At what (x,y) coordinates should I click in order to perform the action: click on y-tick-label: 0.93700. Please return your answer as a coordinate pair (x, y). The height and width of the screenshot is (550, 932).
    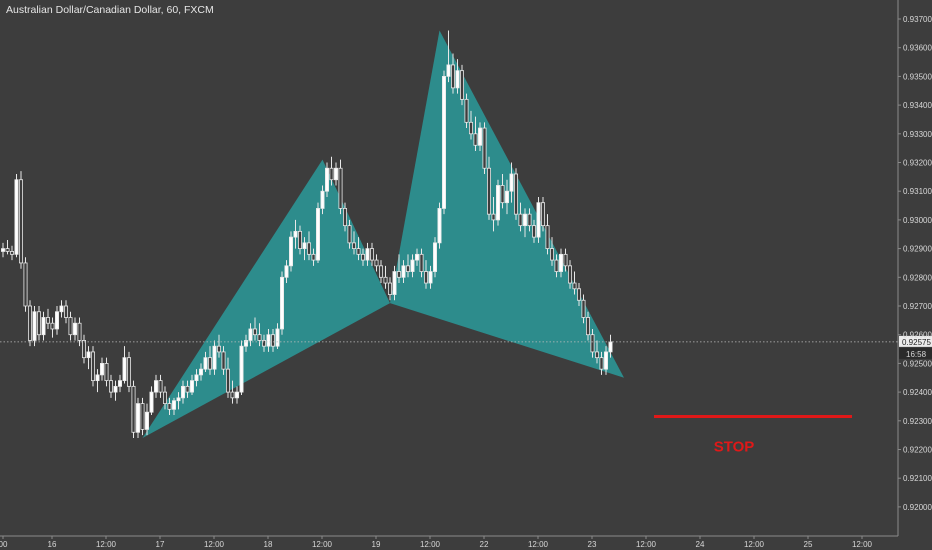
    Looking at the image, I should click on (917, 19).